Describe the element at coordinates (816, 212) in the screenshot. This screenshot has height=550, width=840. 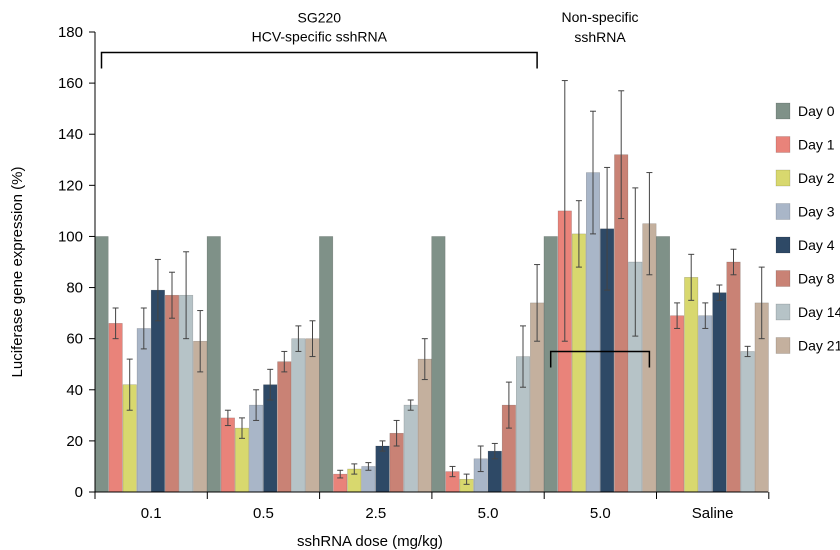
I see `legend-label: Day 3` at that location.